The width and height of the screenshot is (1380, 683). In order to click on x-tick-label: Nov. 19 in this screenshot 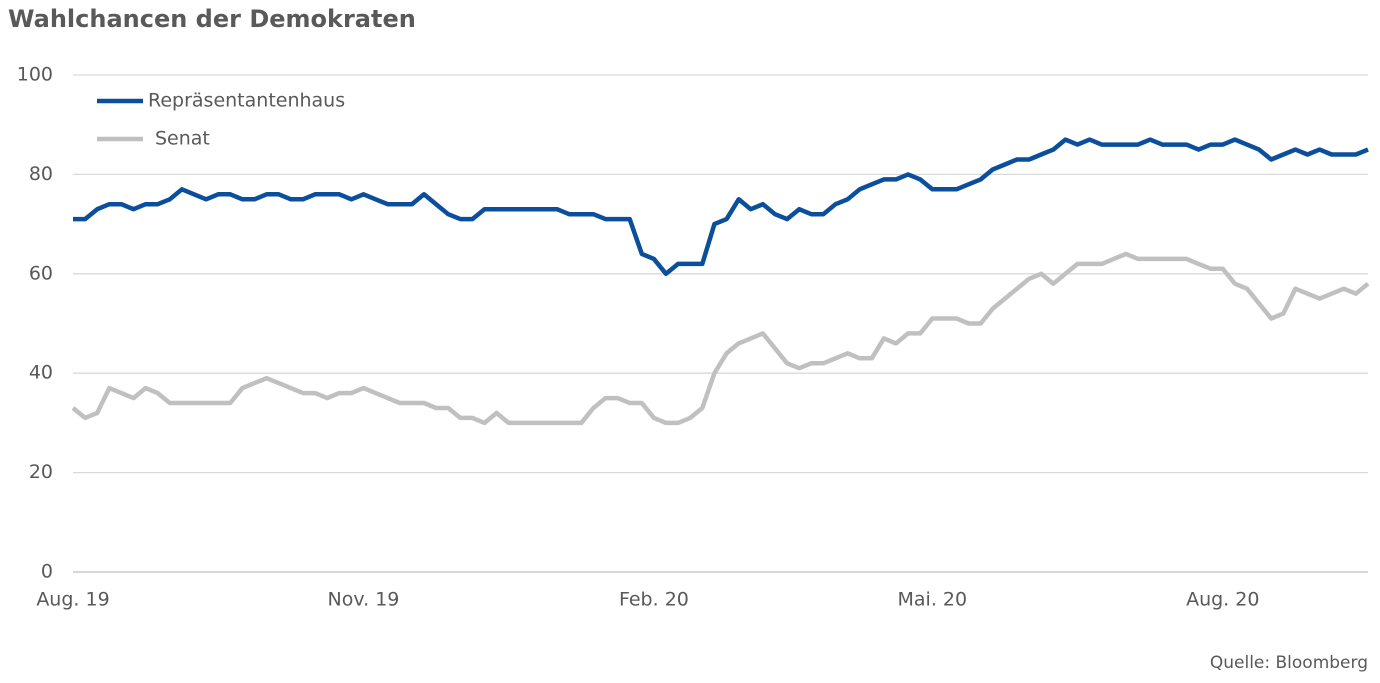, I will do `click(364, 600)`.